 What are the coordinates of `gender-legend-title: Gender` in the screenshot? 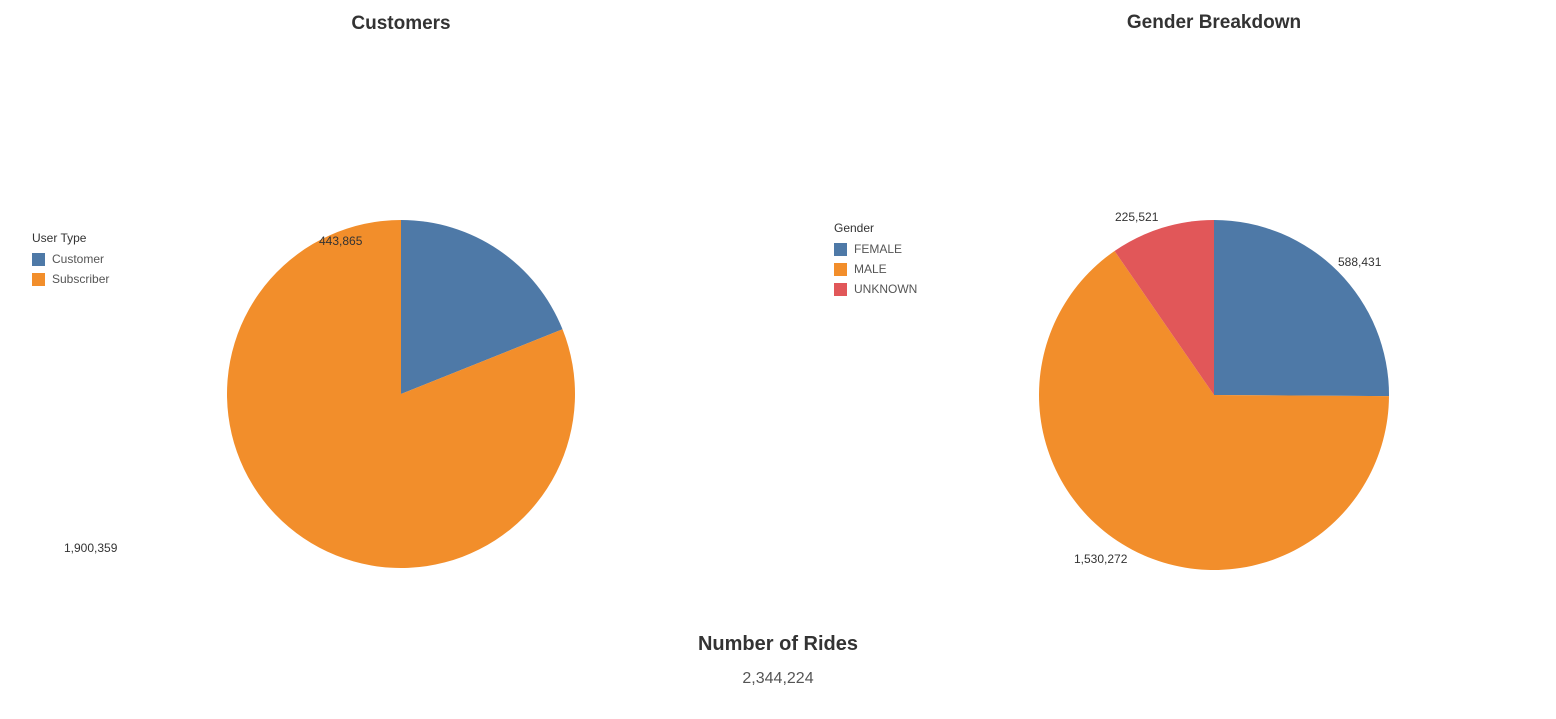 It's located at (854, 228).